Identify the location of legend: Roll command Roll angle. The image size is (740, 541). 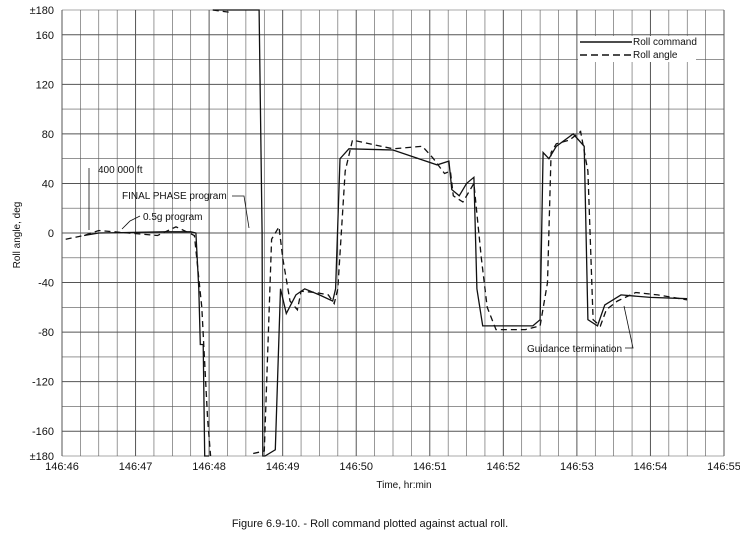
(637, 49).